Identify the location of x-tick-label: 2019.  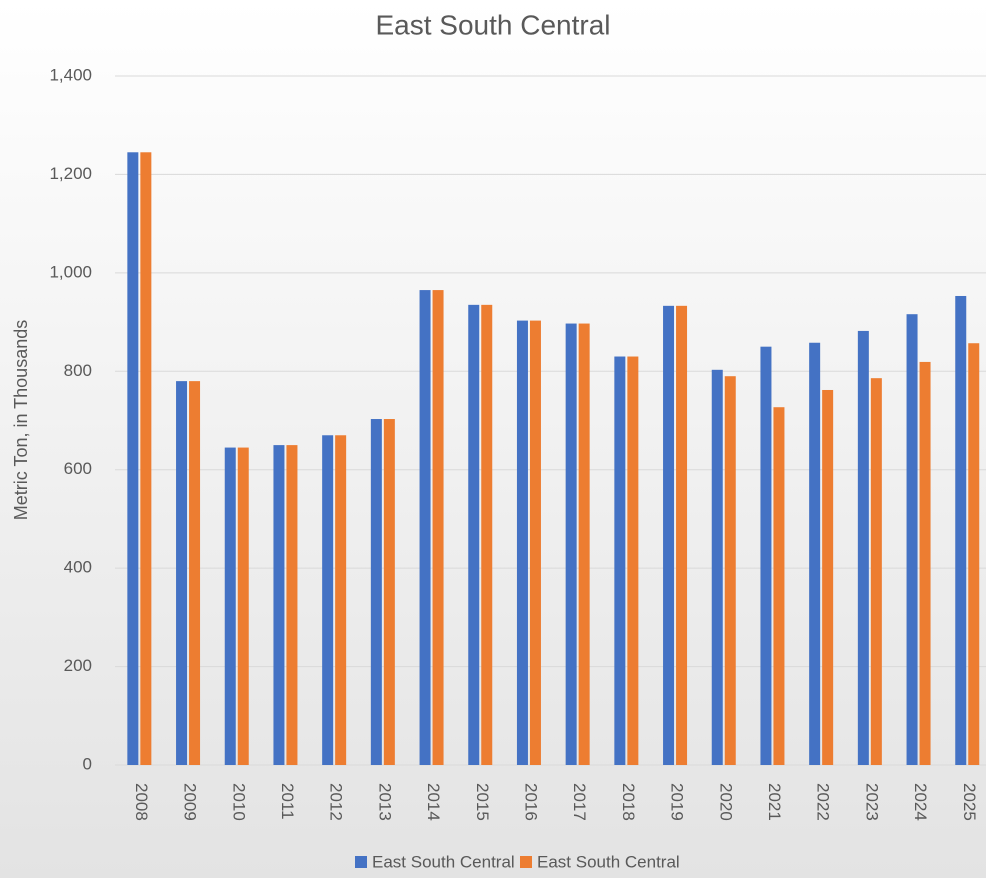
(677, 802).